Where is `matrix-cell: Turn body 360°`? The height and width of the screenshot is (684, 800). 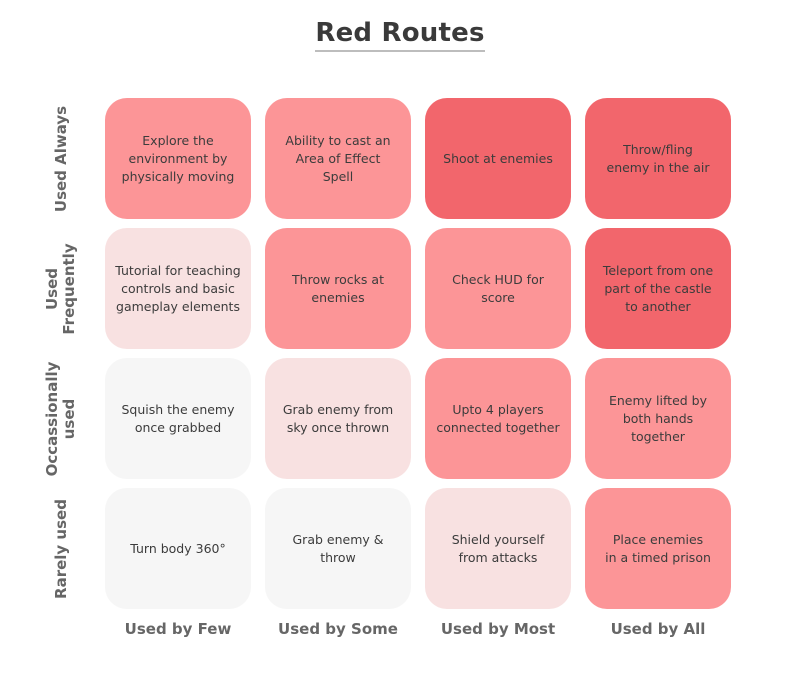
matrix-cell: Turn body 360° is located at coordinates (178, 548).